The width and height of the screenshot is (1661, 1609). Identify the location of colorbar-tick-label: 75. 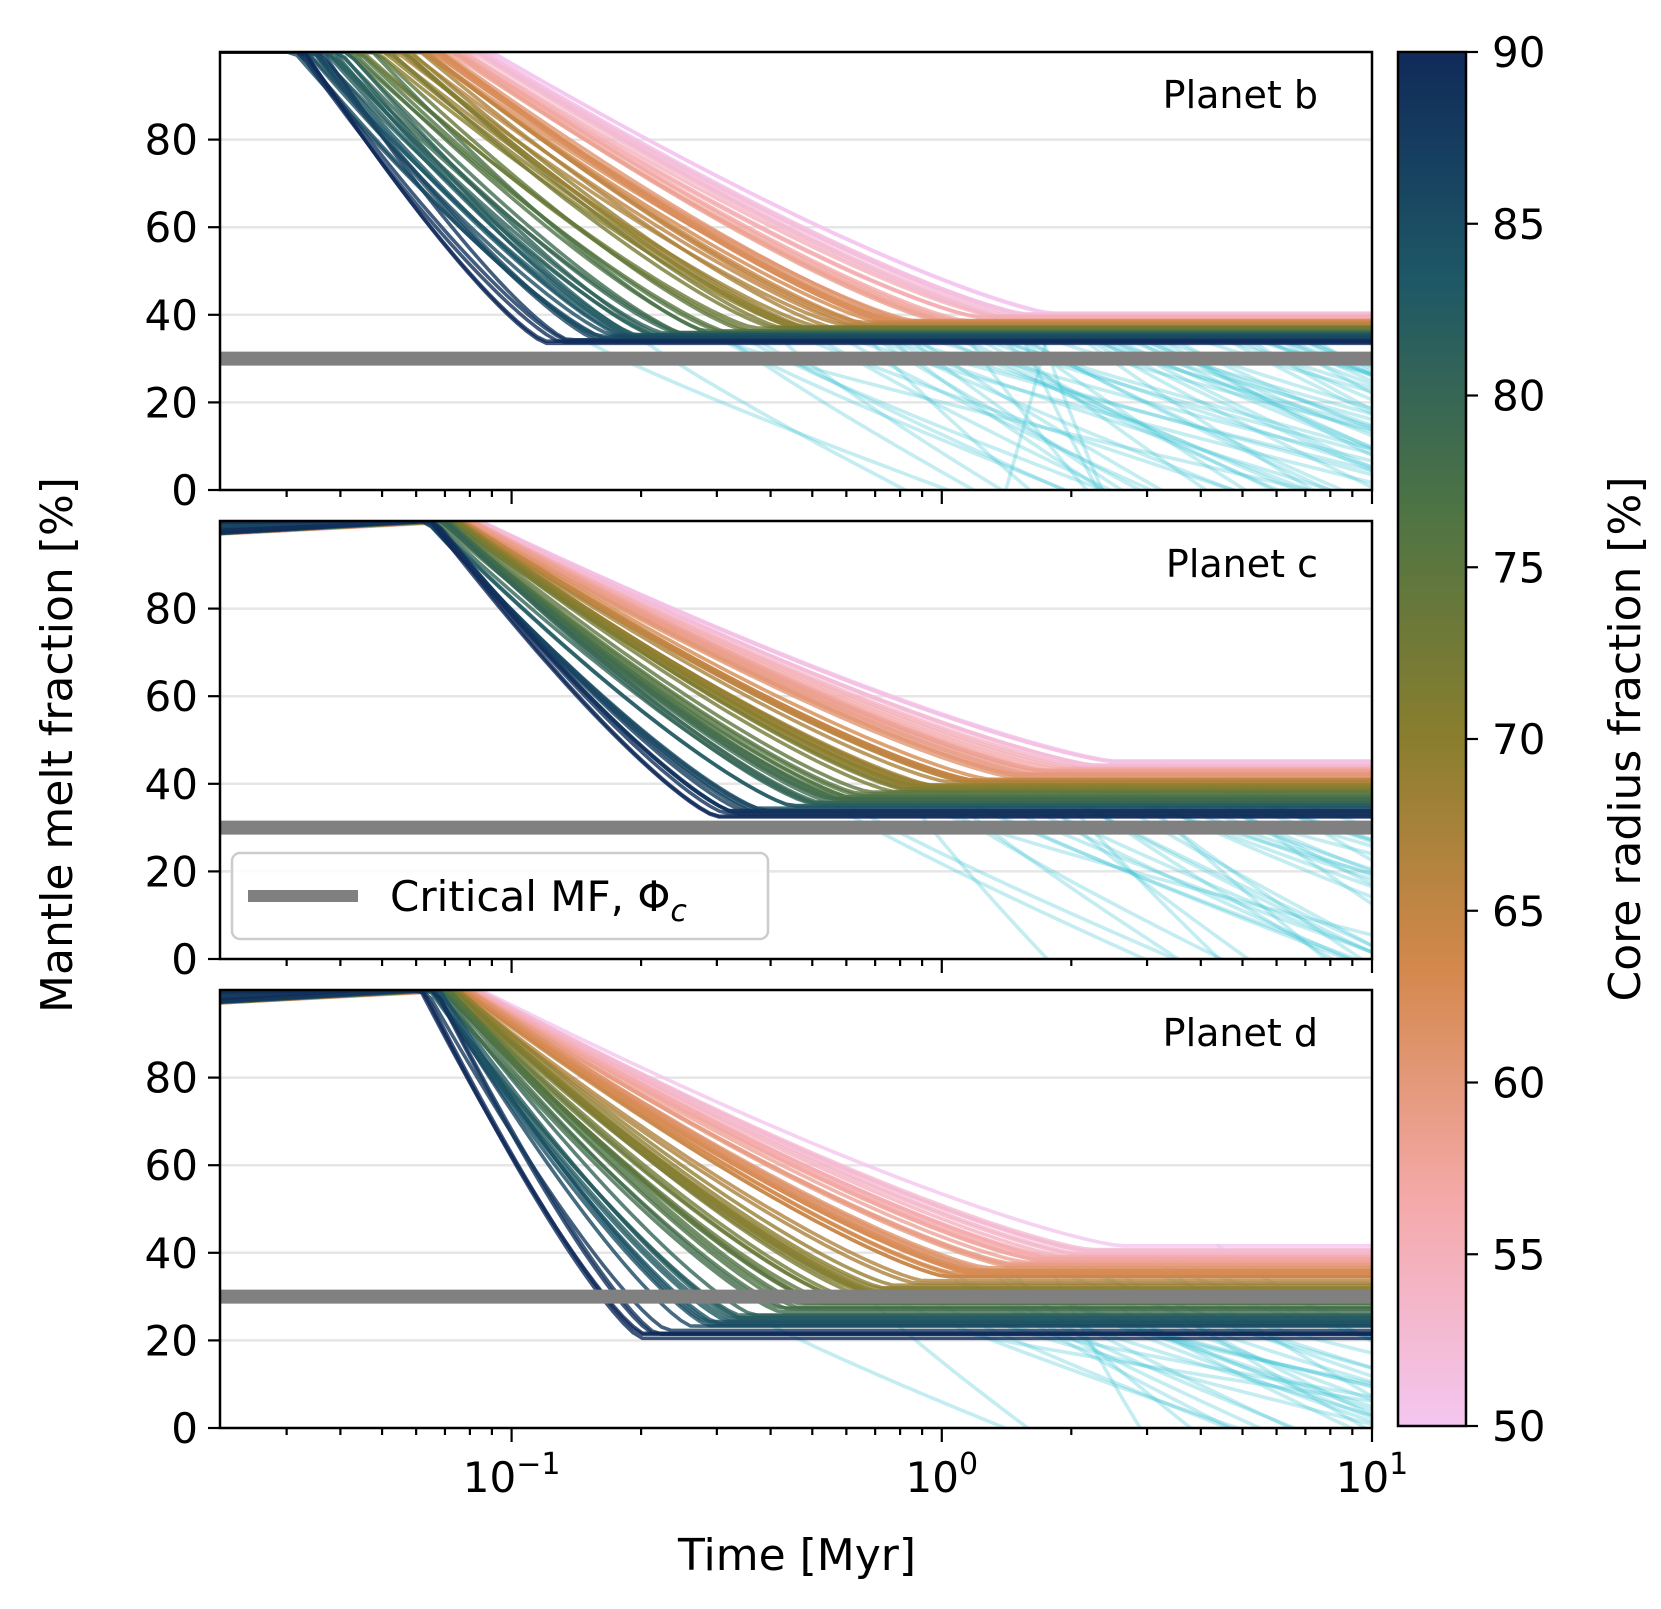
(1518, 567).